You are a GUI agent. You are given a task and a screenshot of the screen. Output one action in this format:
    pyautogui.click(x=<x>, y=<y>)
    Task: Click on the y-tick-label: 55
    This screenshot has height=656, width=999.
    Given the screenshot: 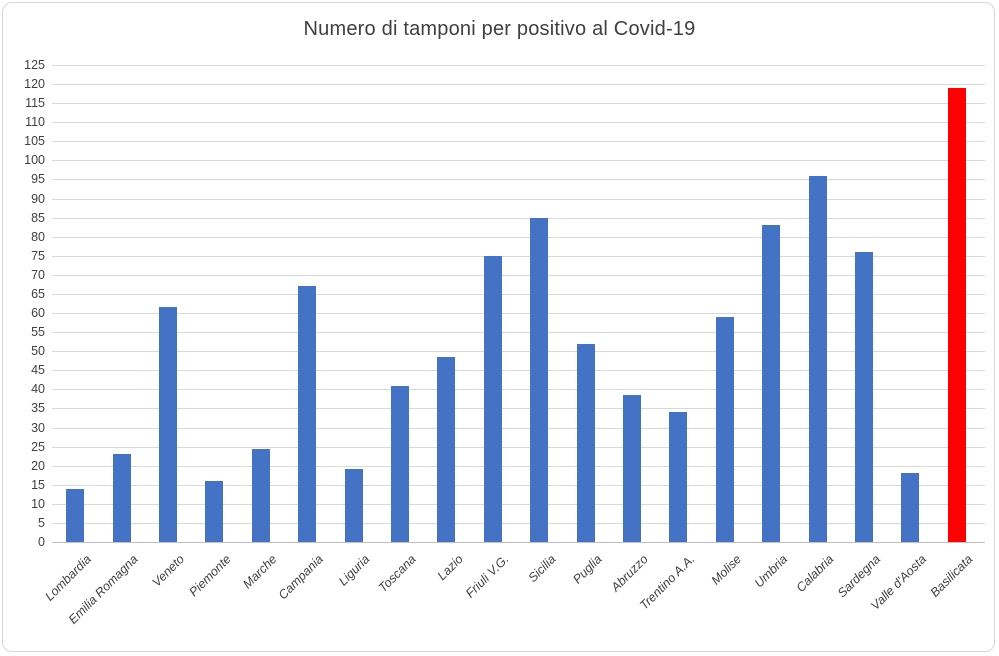 What is the action you would take?
    pyautogui.click(x=38, y=332)
    